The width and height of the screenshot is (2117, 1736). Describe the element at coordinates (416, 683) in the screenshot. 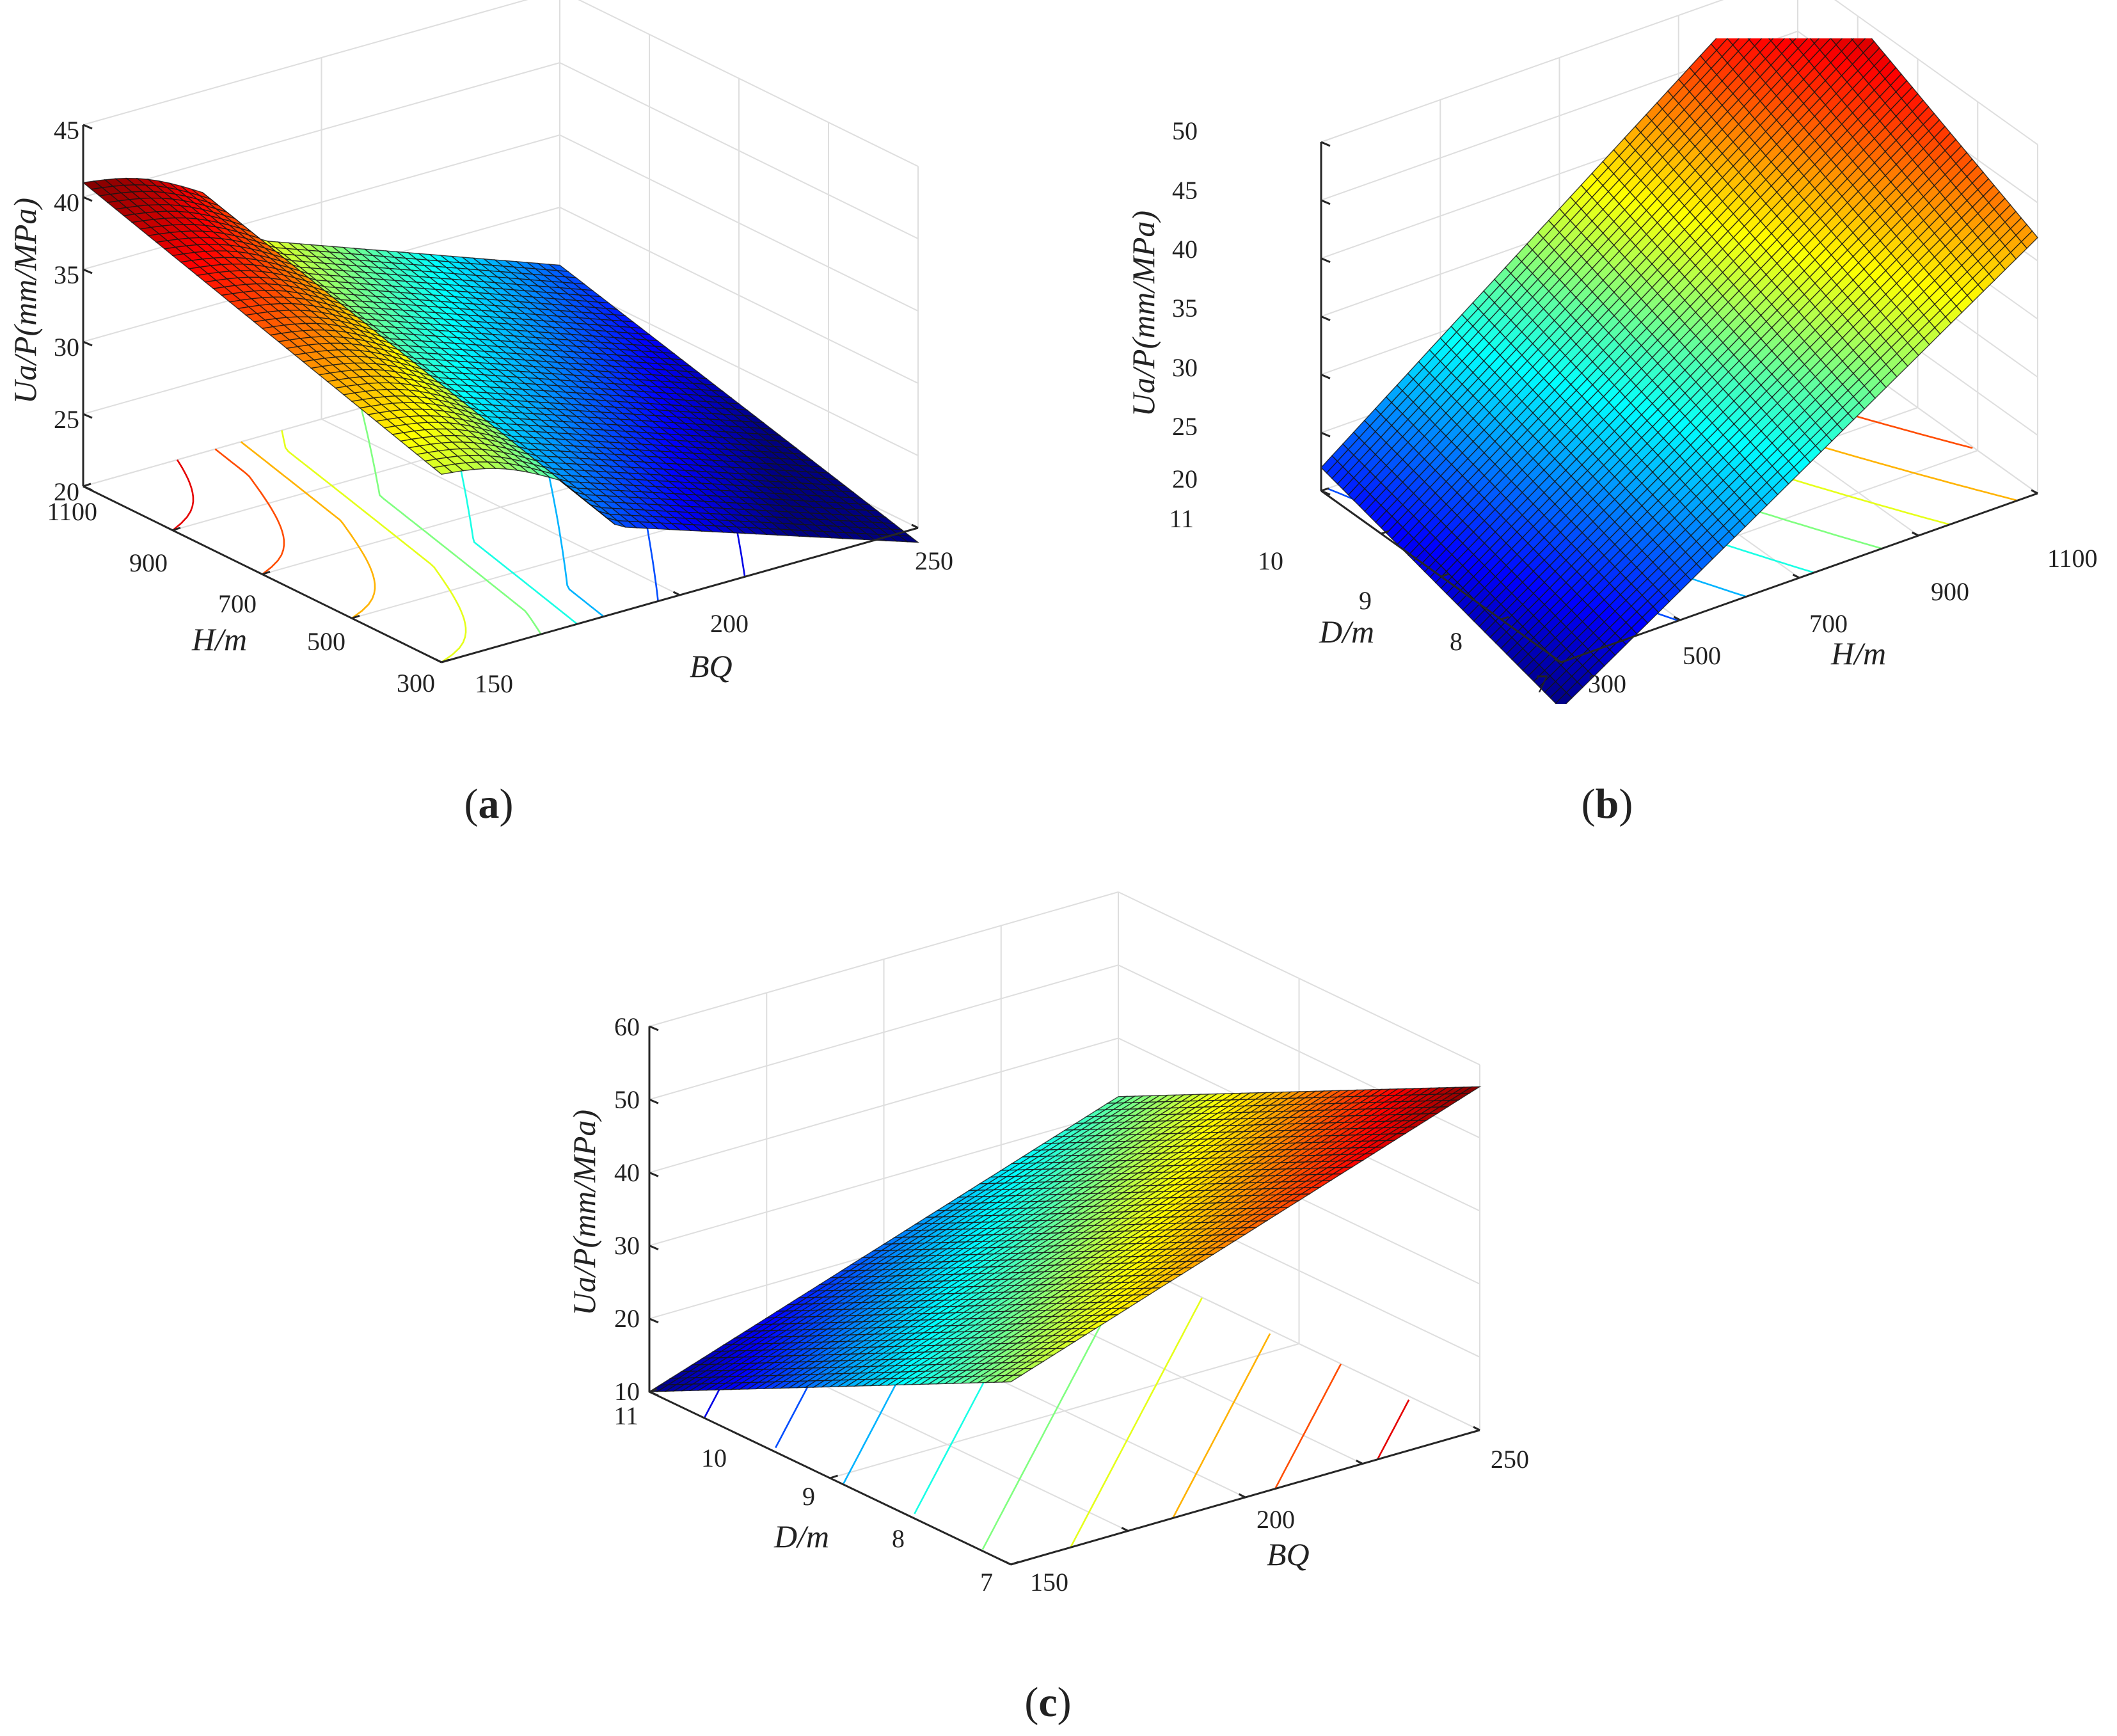

I see `panel-a-x-tick: 300` at that location.